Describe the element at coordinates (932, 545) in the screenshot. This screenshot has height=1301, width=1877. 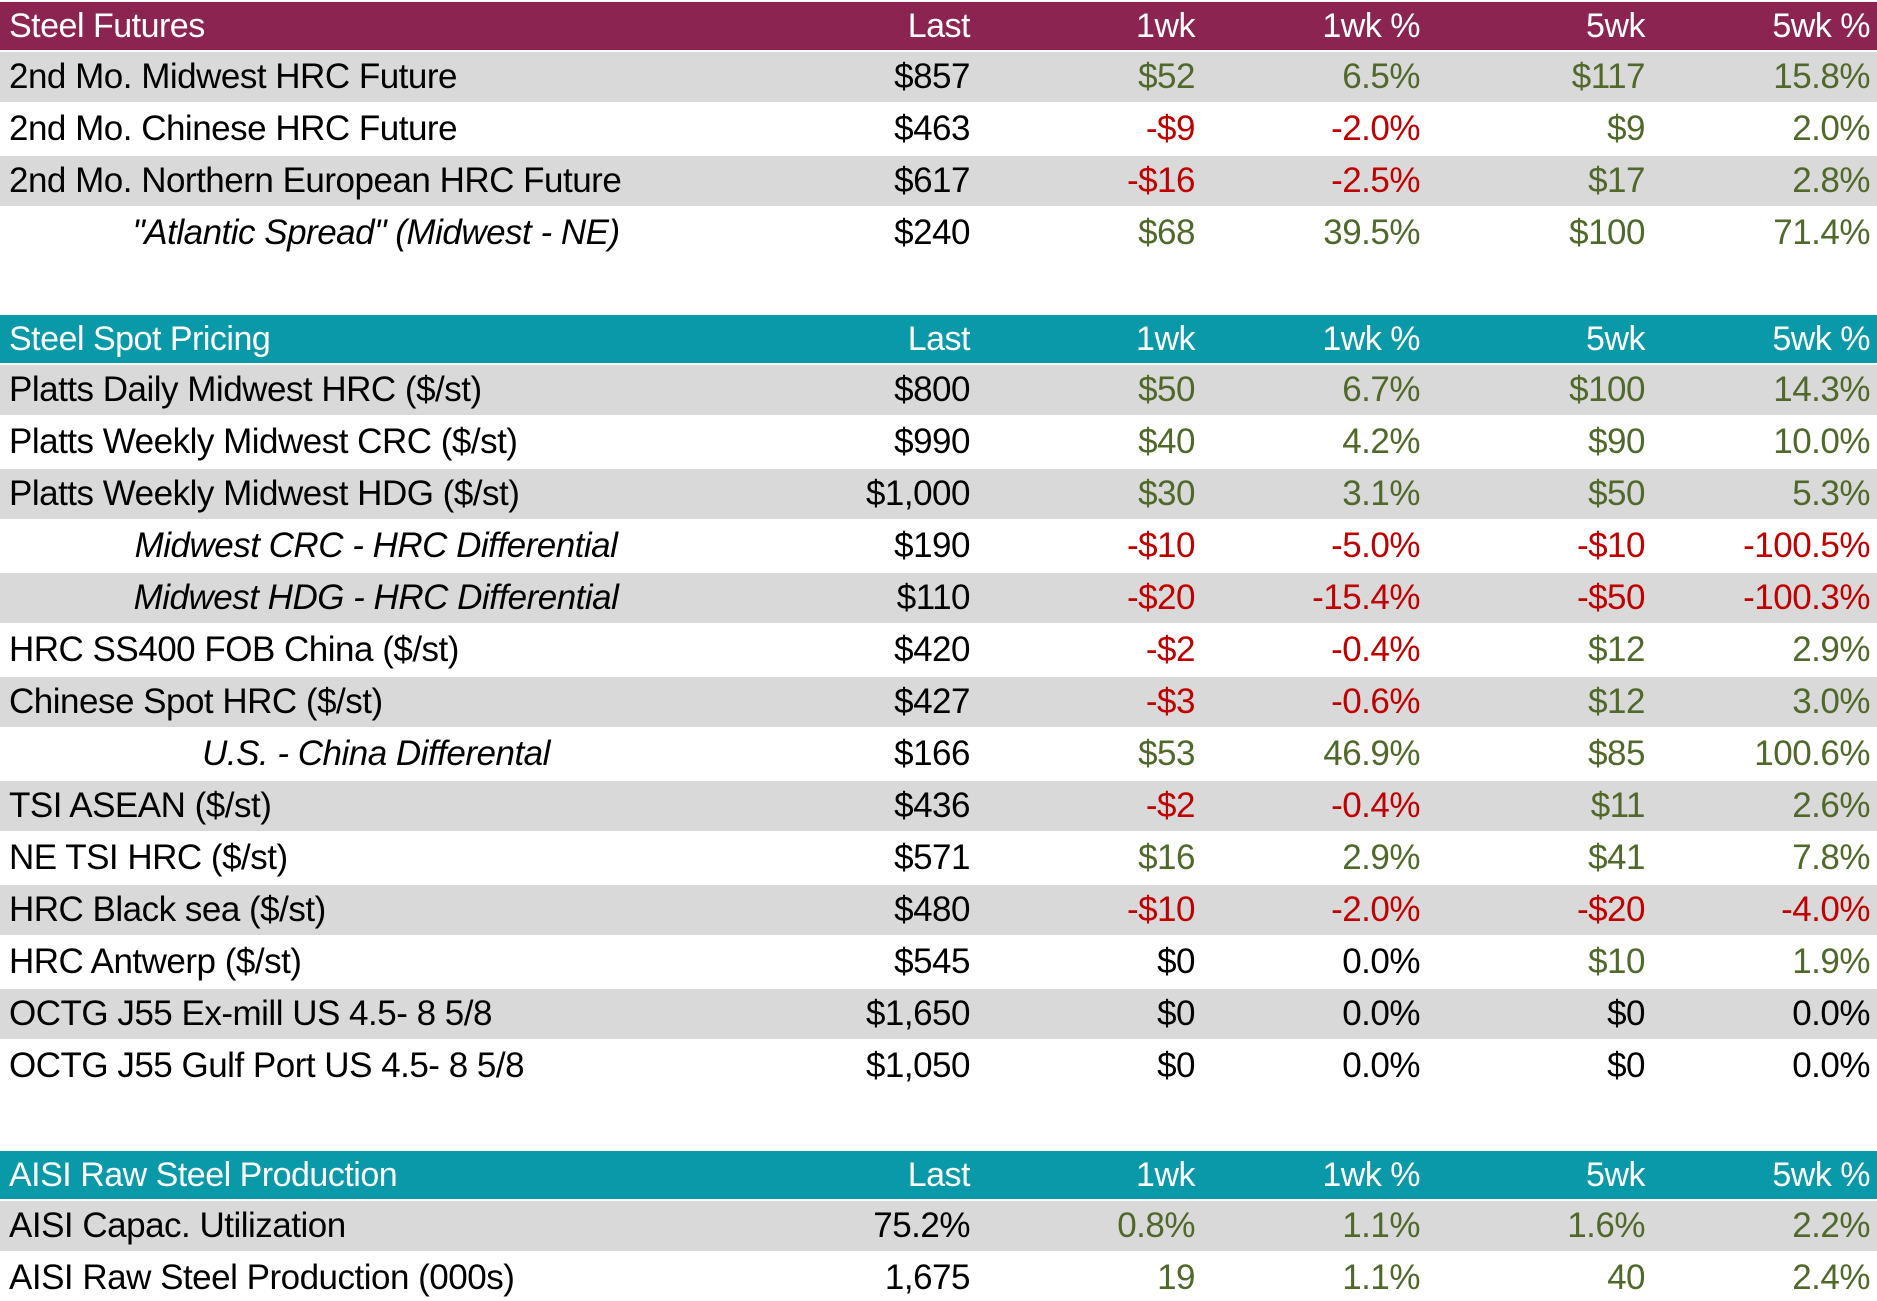
I see `value-cell: $190` at that location.